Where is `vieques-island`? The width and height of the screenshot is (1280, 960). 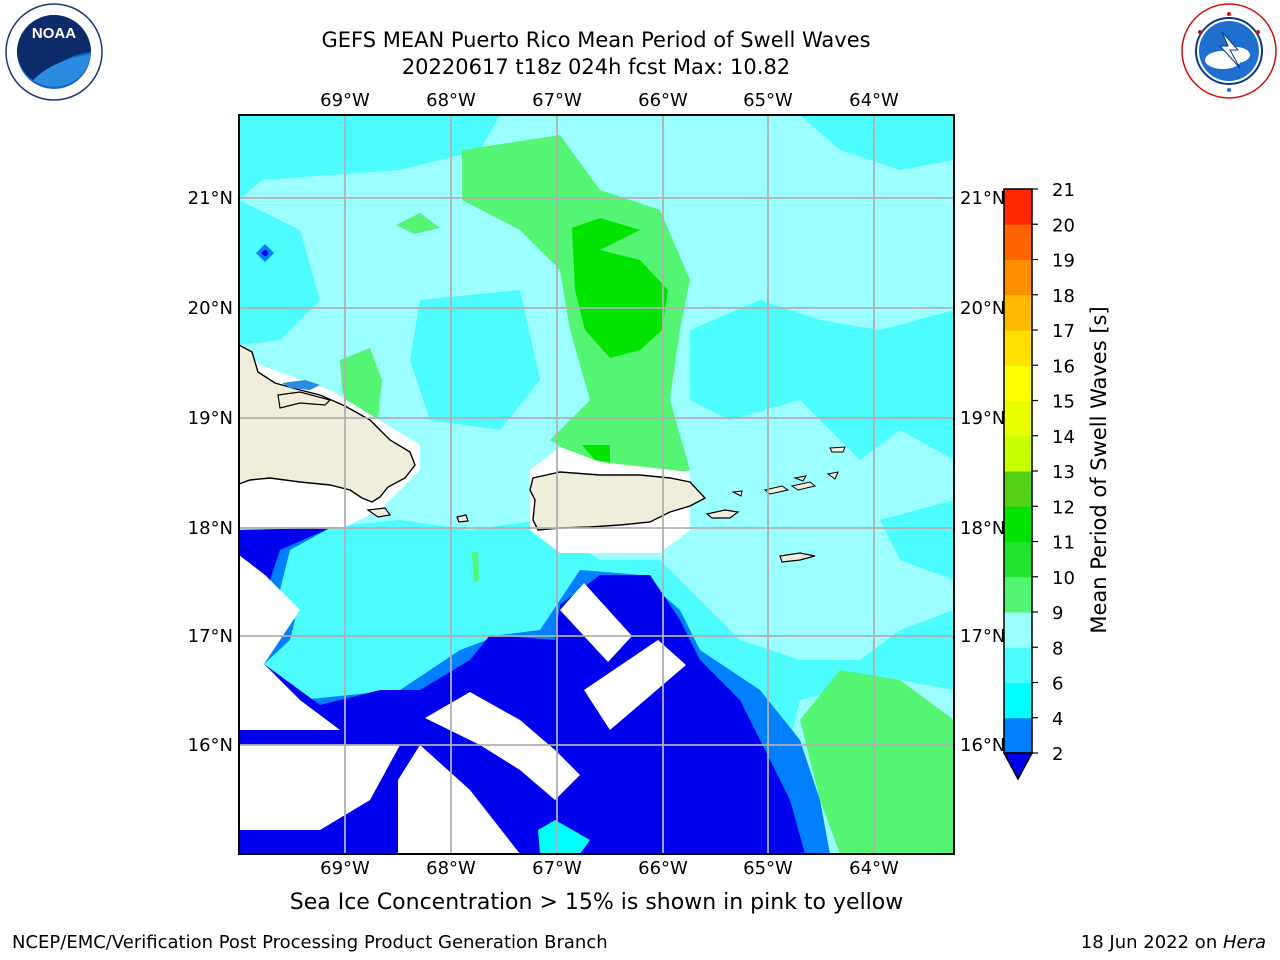
vieques-island is located at coordinates (722, 514).